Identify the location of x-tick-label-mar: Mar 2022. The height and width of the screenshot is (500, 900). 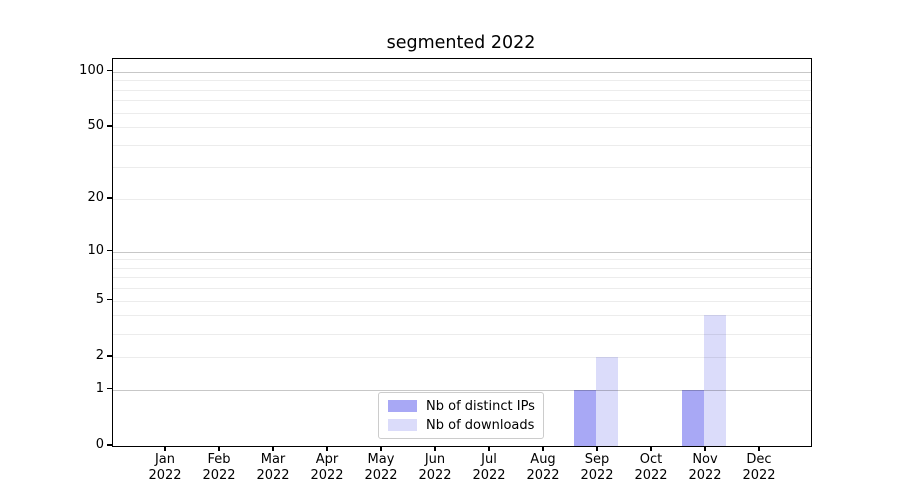
(273, 468).